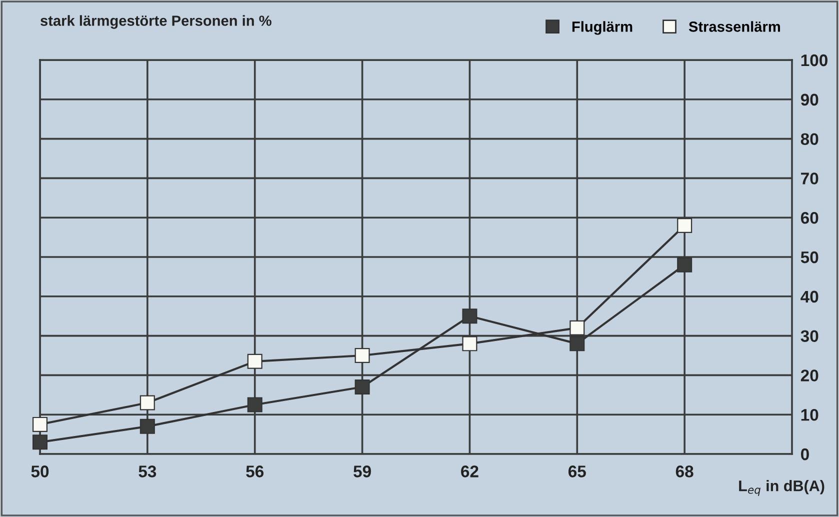 This screenshot has height=517, width=839. What do you see at coordinates (809, 139) in the screenshot?
I see `y-tick-label: 80` at bounding box center [809, 139].